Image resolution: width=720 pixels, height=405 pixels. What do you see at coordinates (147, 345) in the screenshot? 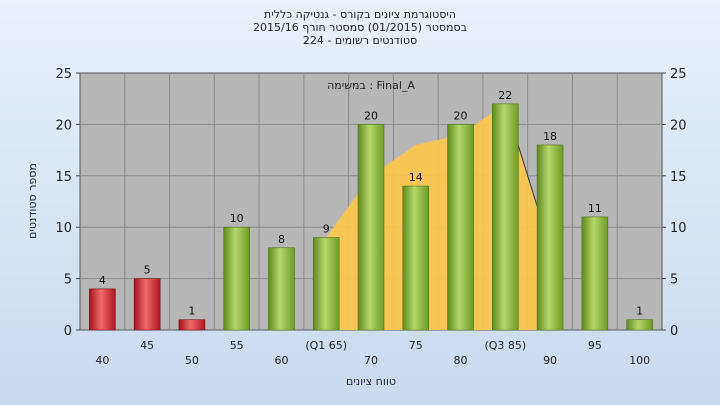
I see `x-tick-label: 45` at bounding box center [147, 345].